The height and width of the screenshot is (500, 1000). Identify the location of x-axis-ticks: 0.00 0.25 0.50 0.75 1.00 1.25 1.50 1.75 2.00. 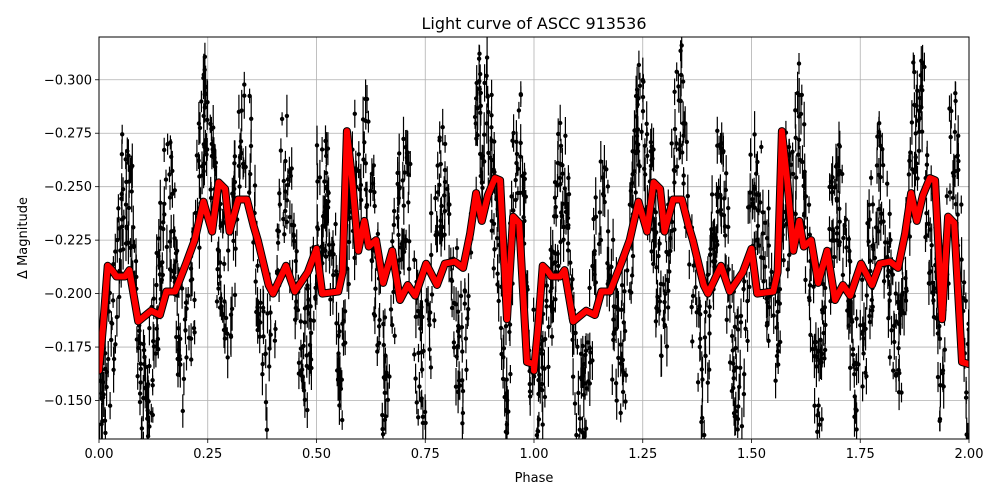
(534, 450).